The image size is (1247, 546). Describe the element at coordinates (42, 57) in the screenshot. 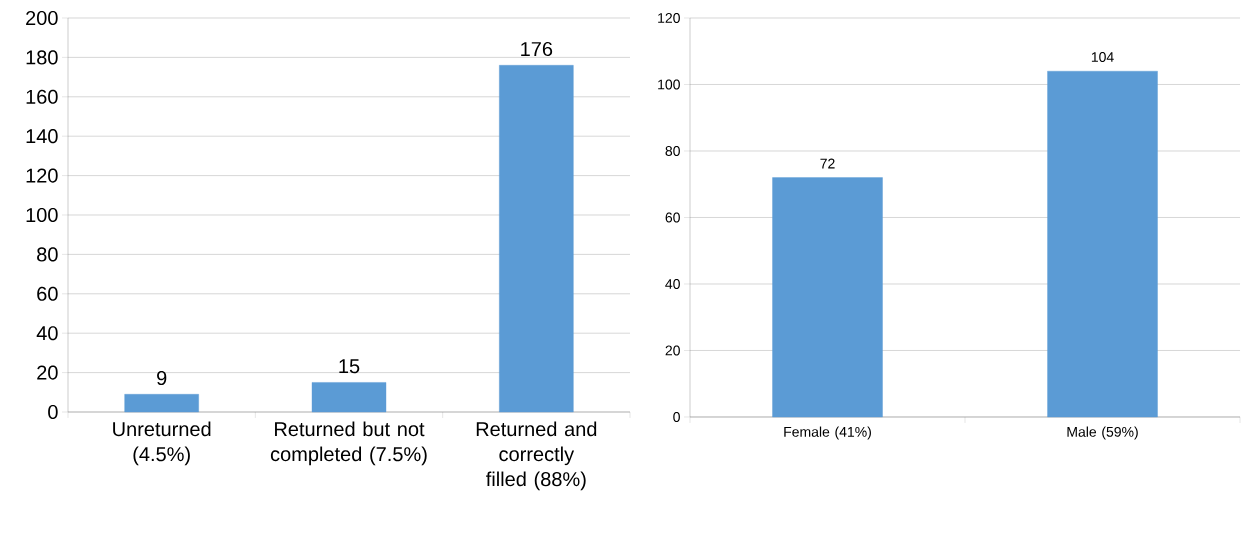

I see `y-tick-label: 180` at that location.